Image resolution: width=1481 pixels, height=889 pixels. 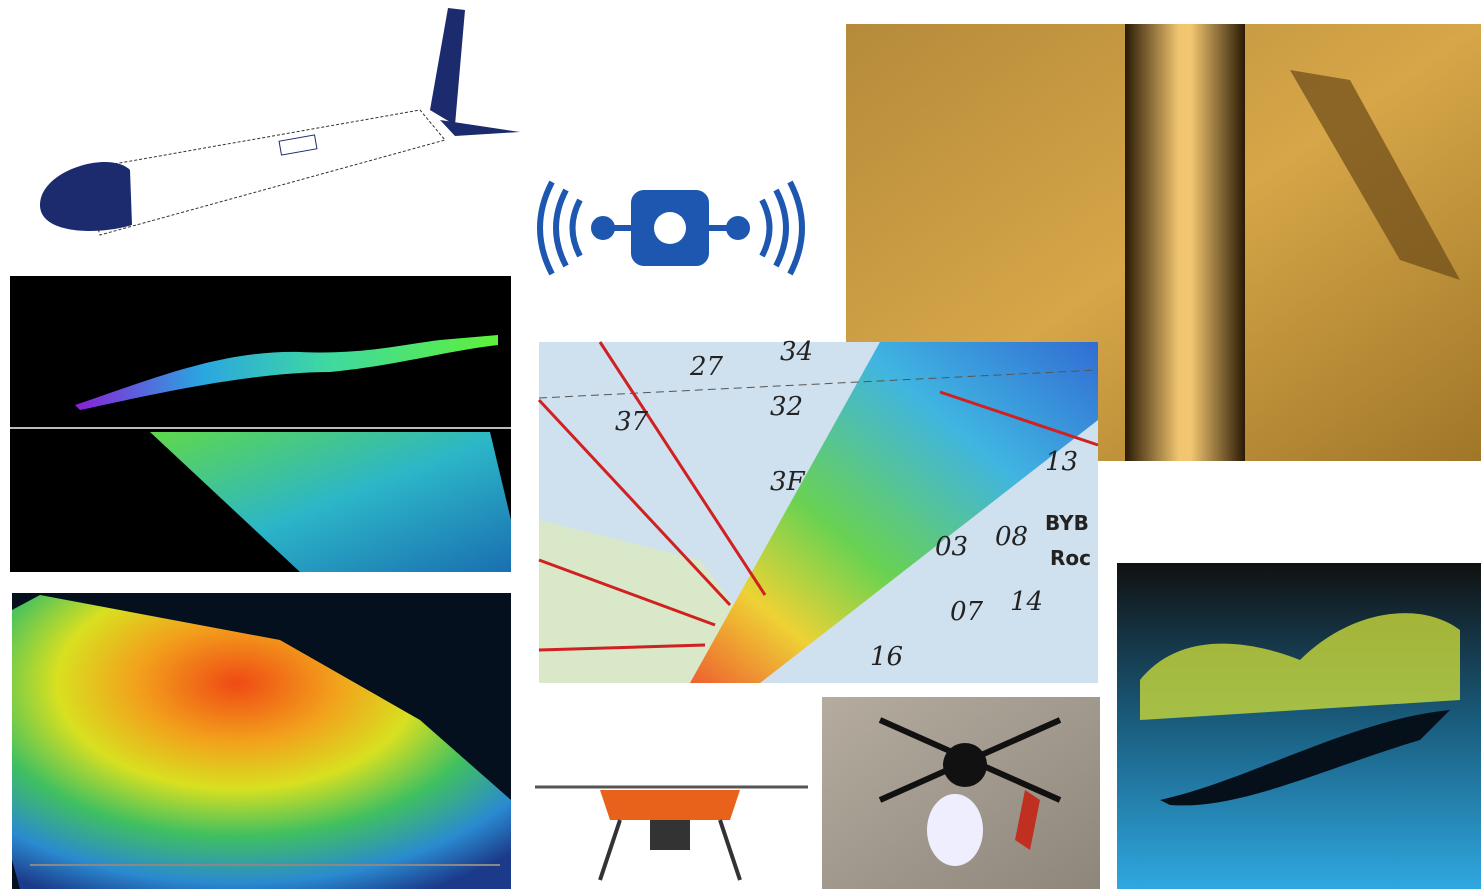 I want to click on sounding: 3F, so click(x=788, y=482).